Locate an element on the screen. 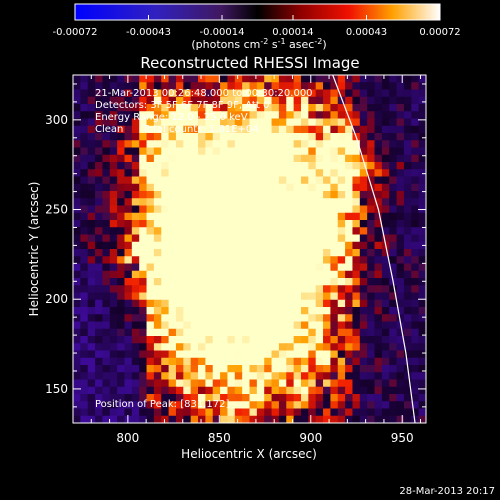  x-tick-label: 900 is located at coordinates (310, 438).